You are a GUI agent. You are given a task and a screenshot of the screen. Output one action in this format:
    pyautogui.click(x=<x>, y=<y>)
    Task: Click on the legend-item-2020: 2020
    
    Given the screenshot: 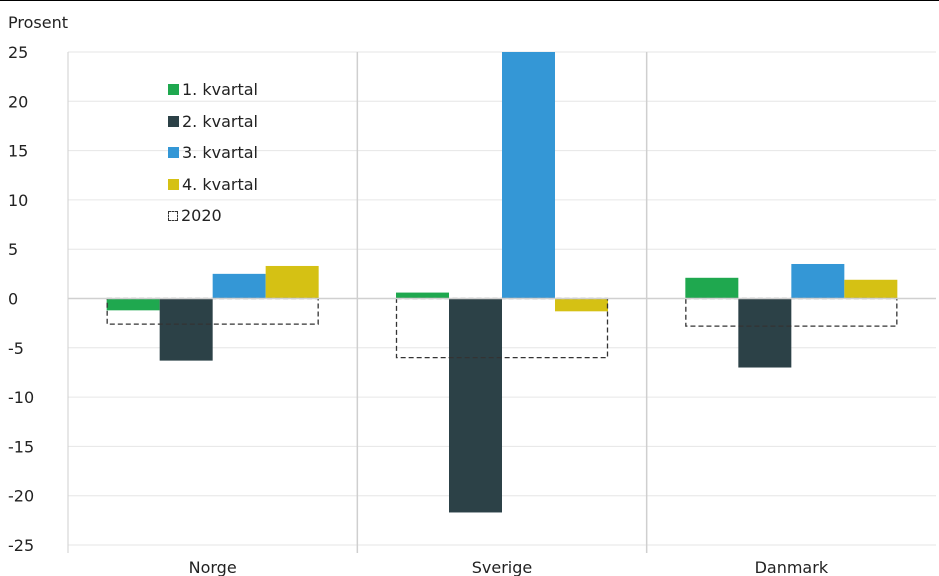 What is the action you would take?
    pyautogui.click(x=213, y=216)
    